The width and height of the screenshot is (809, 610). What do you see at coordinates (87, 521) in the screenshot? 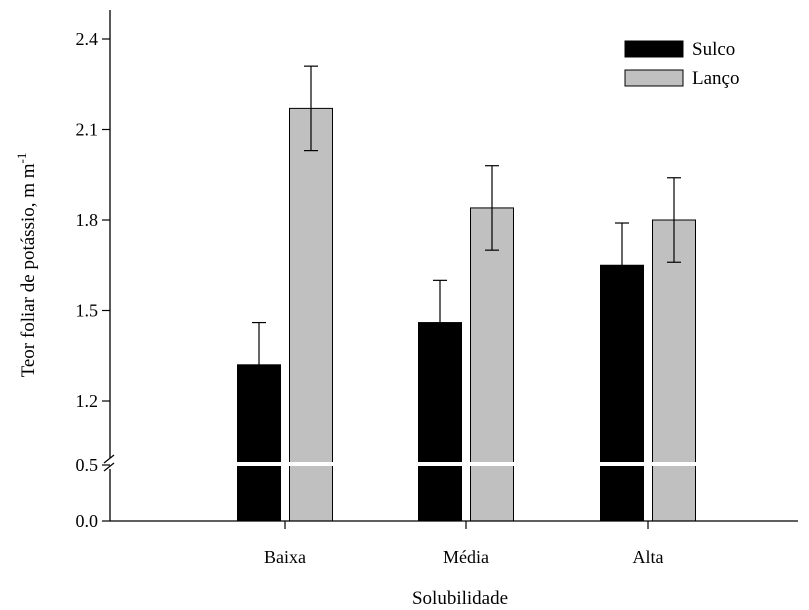
I see `y-tick-label: 0.0` at bounding box center [87, 521].